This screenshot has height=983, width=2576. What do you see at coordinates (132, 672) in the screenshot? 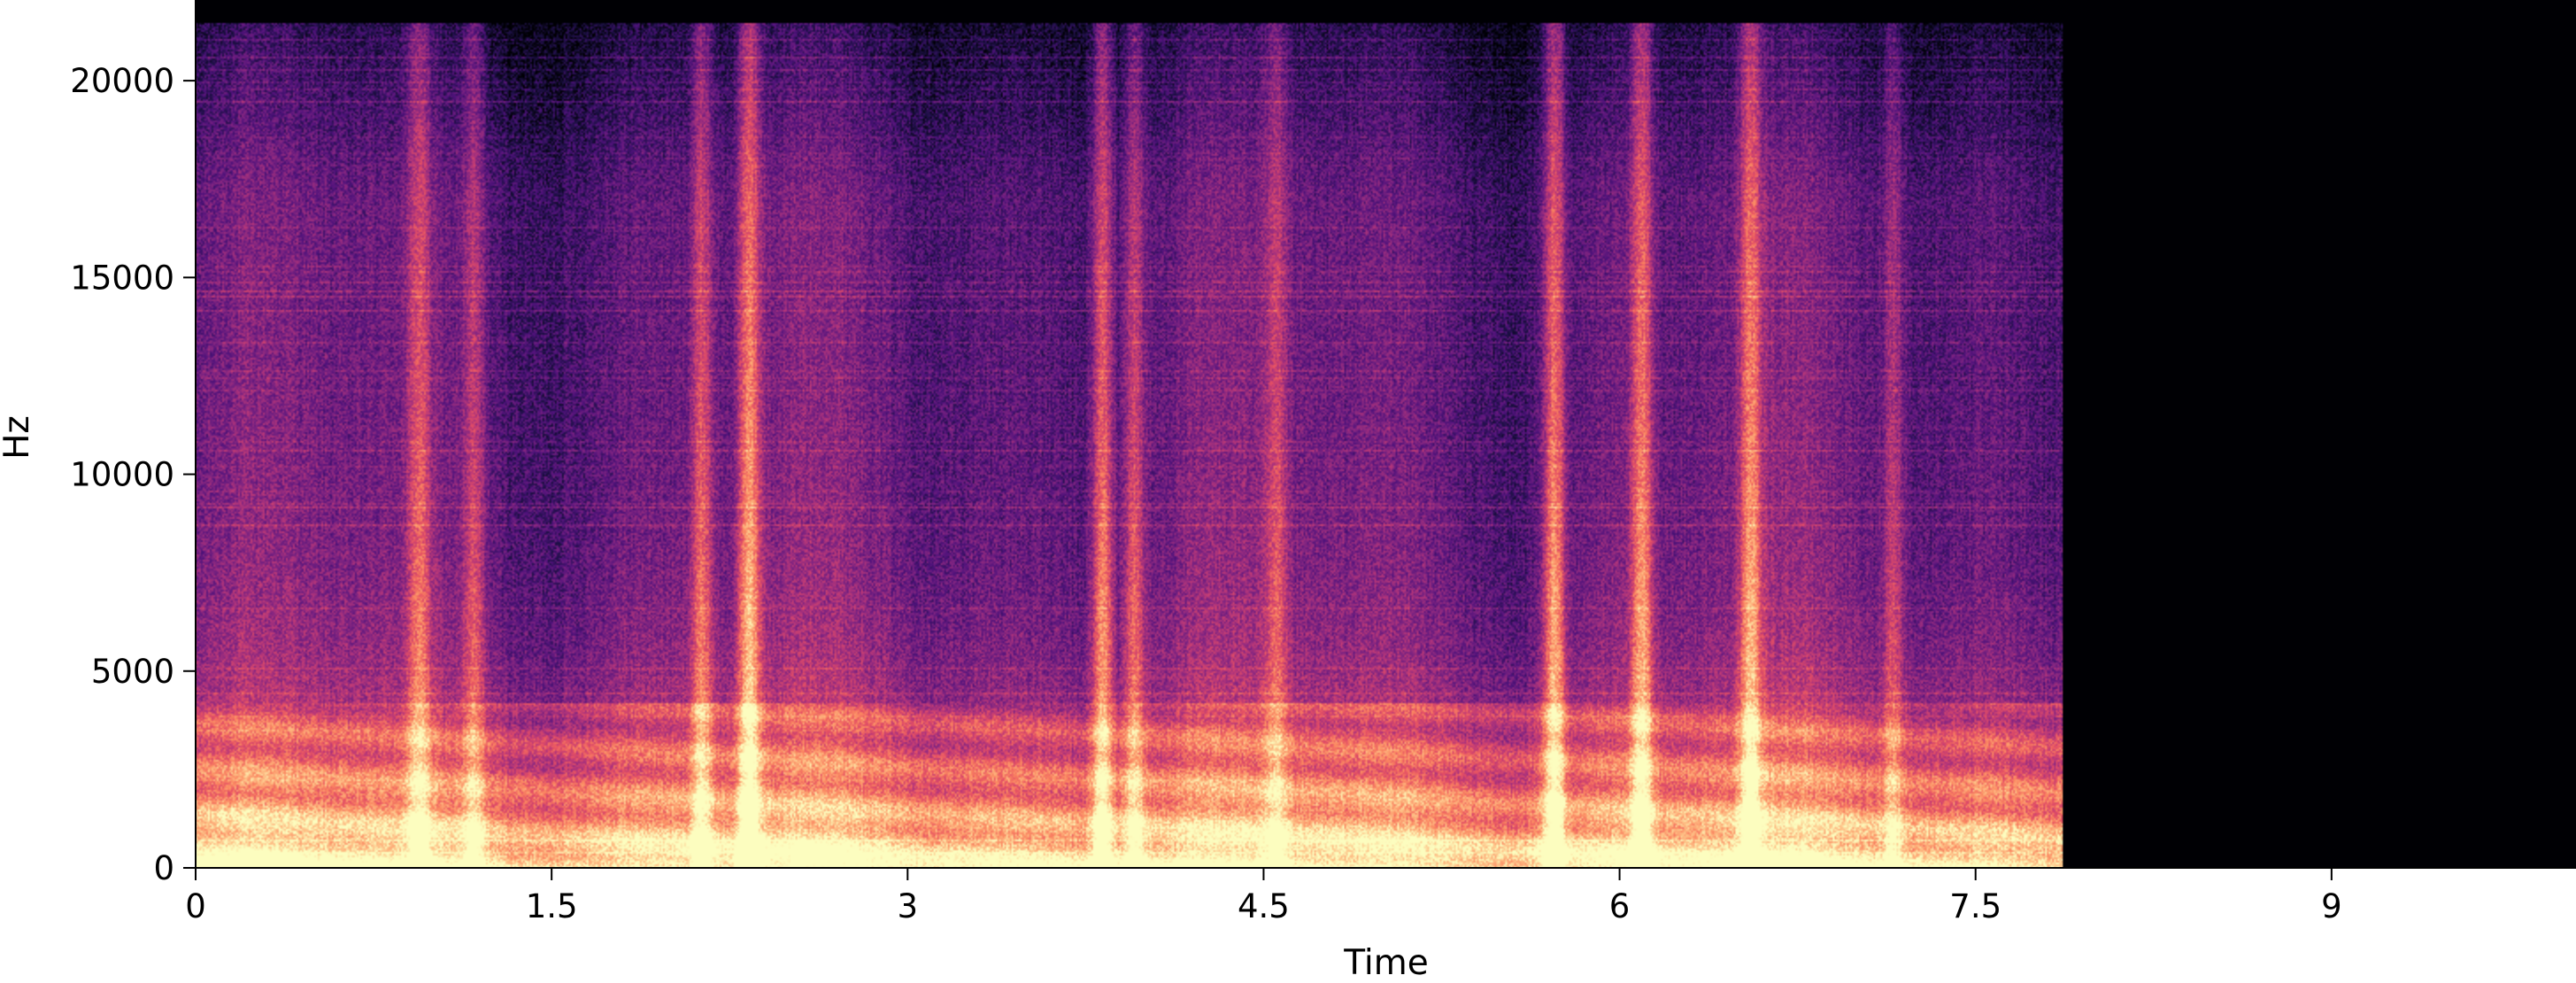
I see `y-tick-label: 5000` at bounding box center [132, 672].